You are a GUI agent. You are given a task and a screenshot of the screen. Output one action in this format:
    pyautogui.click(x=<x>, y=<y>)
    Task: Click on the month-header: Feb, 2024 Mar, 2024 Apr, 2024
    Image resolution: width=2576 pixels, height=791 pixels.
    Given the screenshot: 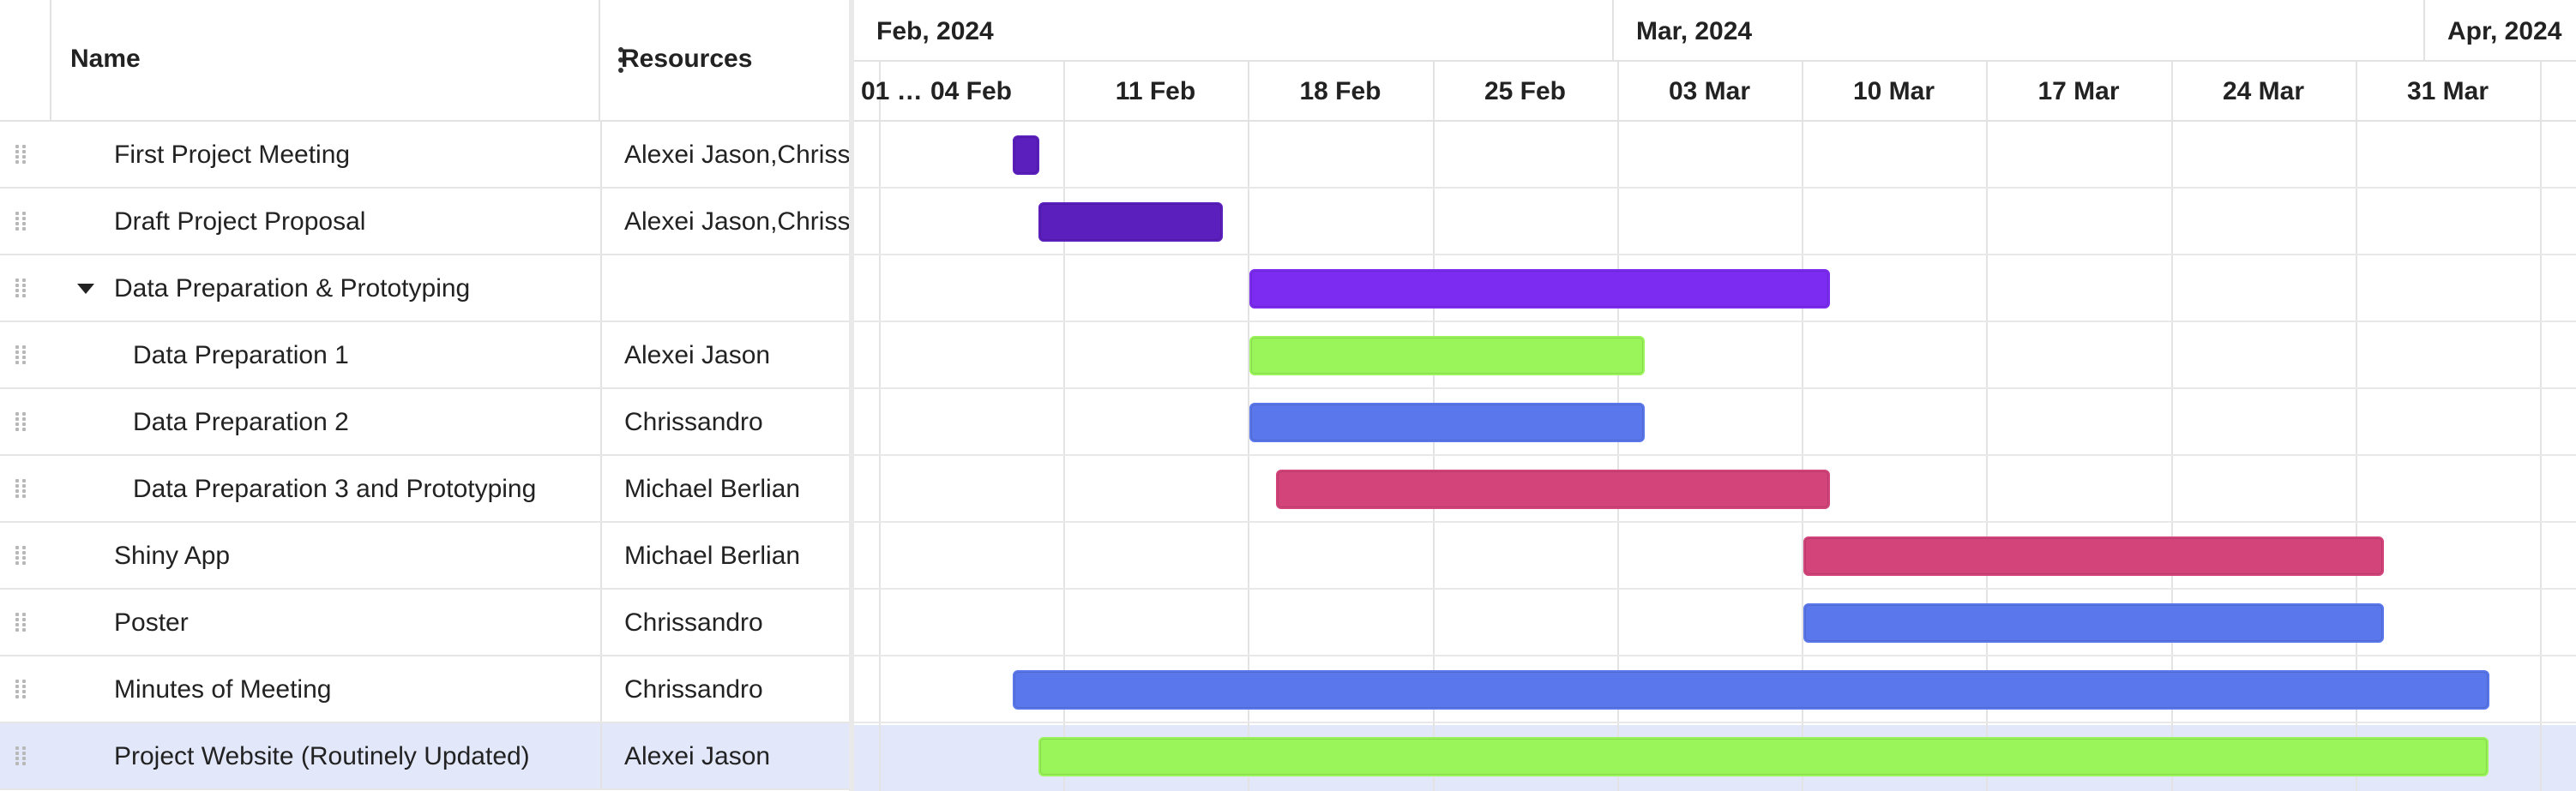 What is the action you would take?
    pyautogui.click(x=1715, y=31)
    